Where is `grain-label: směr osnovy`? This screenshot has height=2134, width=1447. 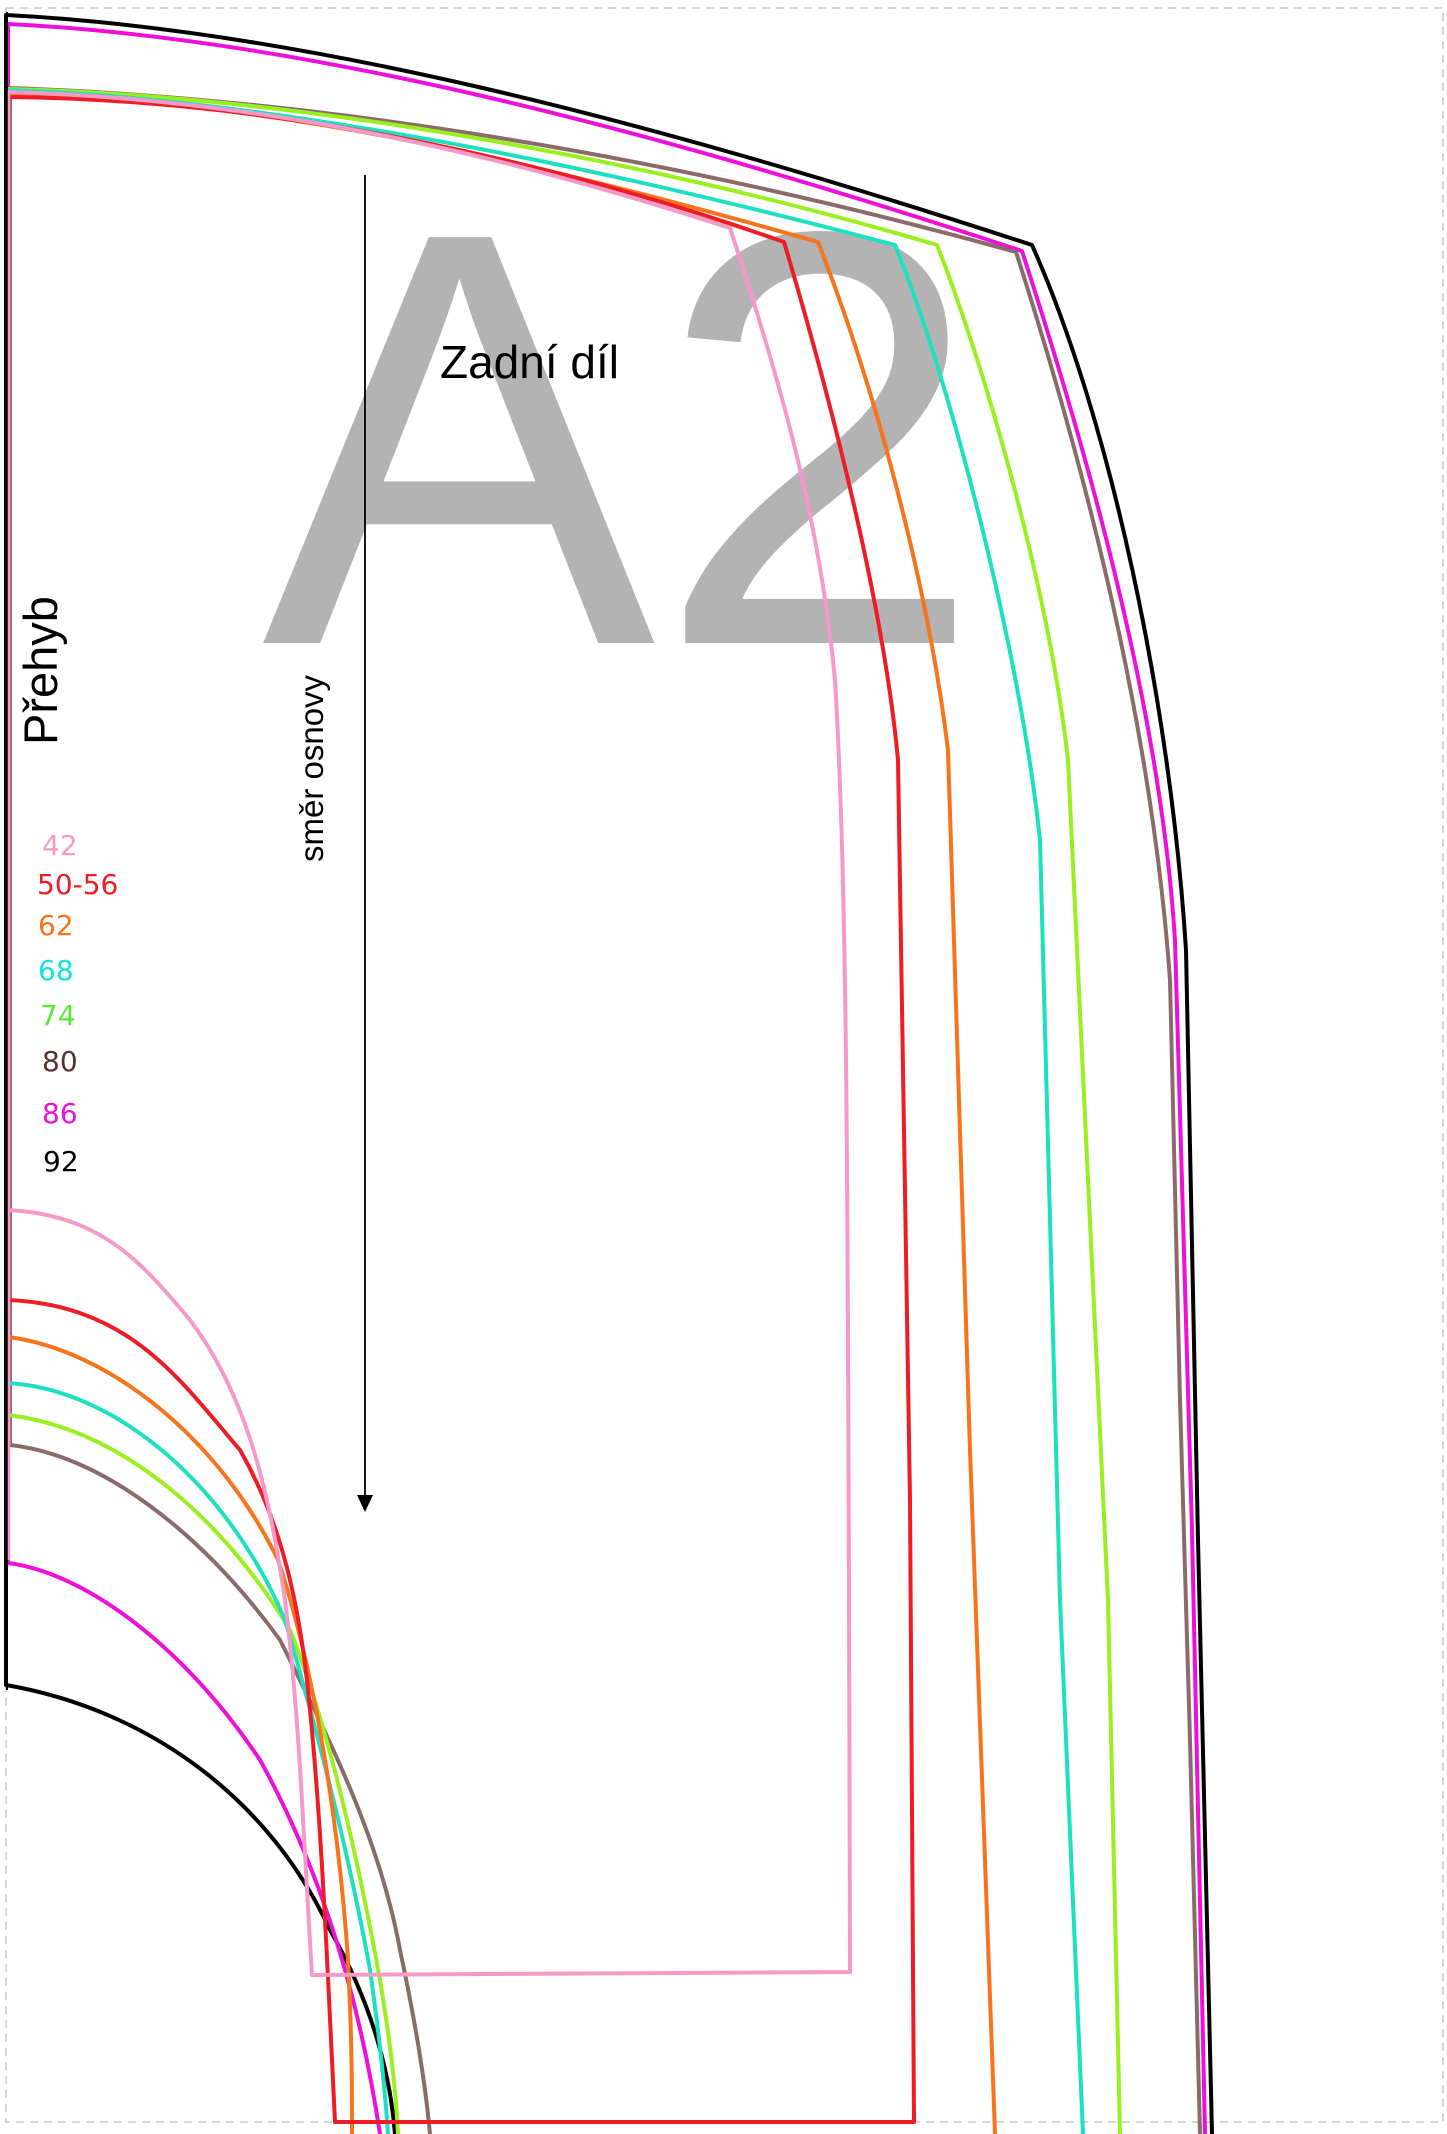
grain-label: směr osnovy is located at coordinates (311, 768).